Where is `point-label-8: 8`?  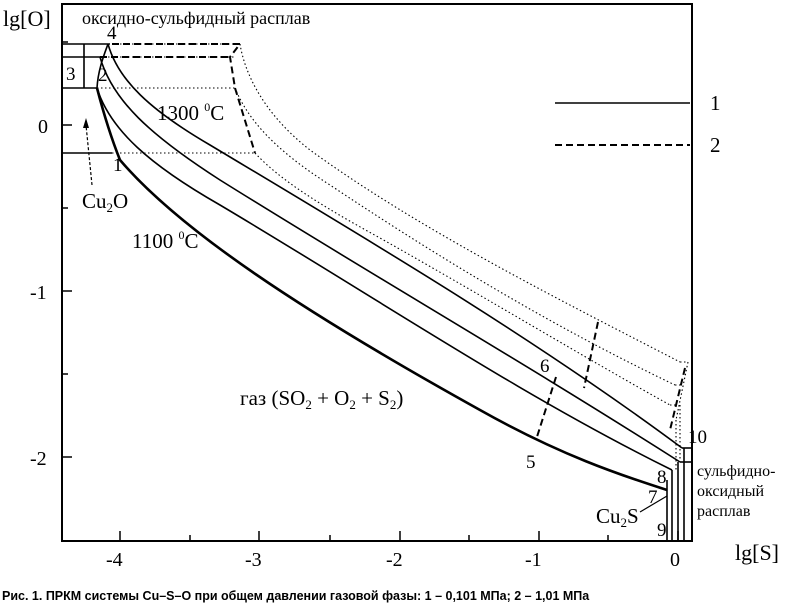
point-label-8: 8 is located at coordinates (662, 477).